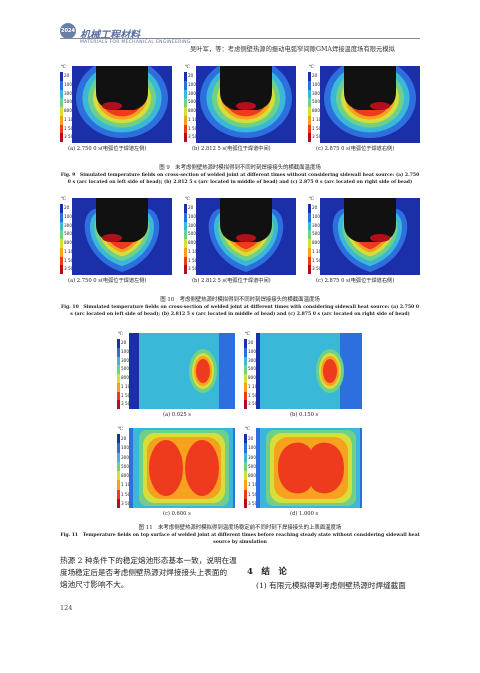 The width and height of the screenshot is (480, 673). What do you see at coordinates (134, 371) in the screenshot?
I see `cold-edge` at bounding box center [134, 371].